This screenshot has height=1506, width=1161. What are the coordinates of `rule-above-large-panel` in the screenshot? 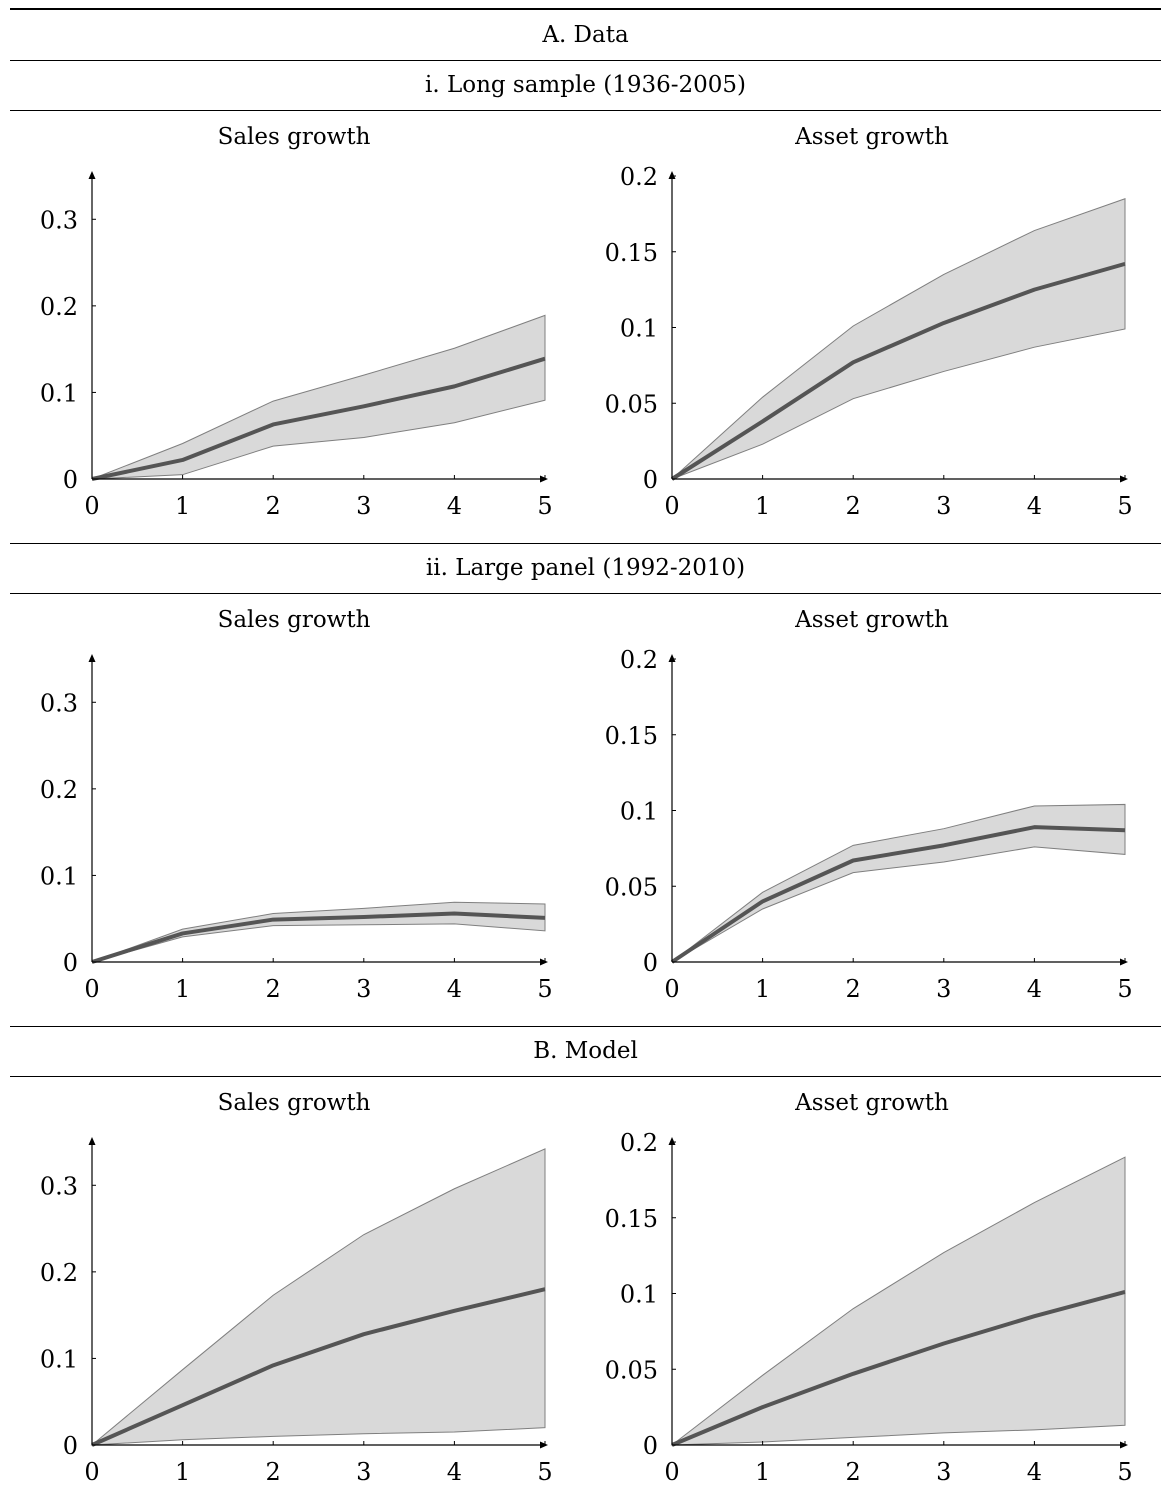 It's located at (585, 543).